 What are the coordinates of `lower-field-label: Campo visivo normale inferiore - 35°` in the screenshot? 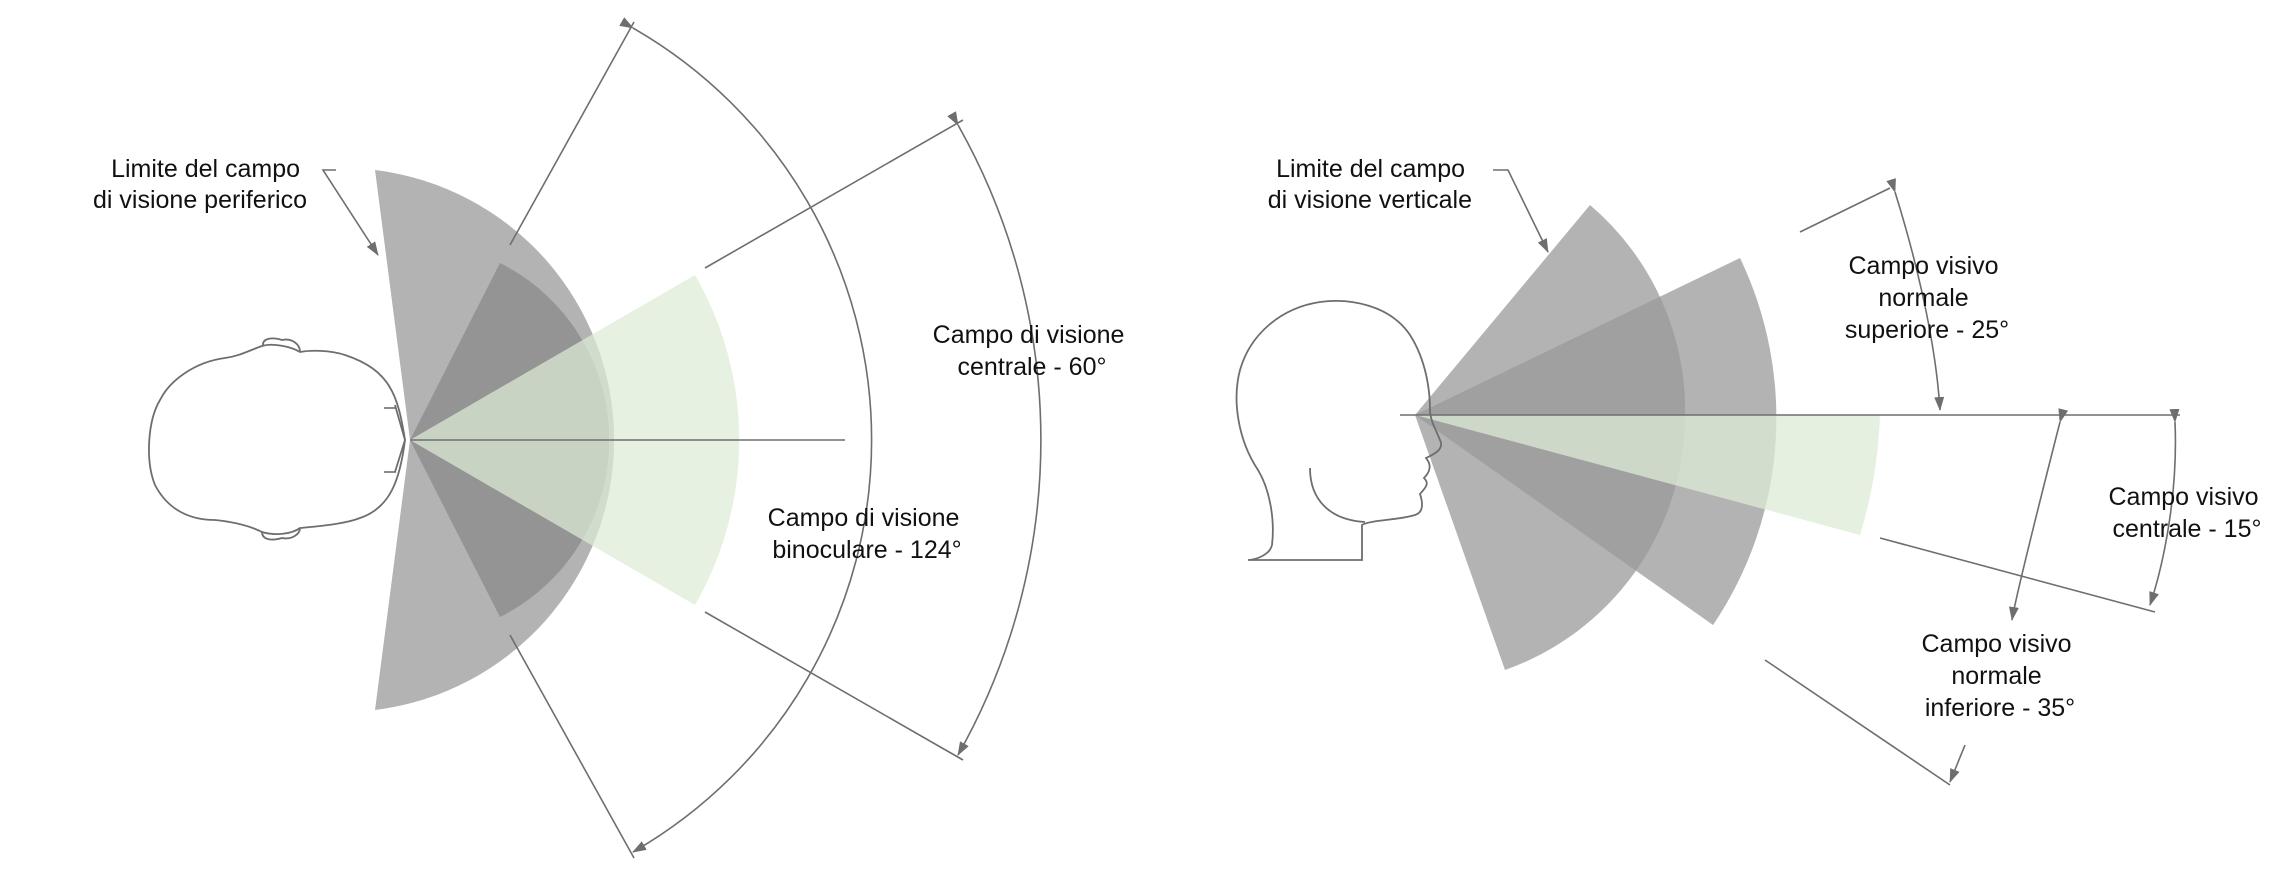 It's located at (1999, 676).